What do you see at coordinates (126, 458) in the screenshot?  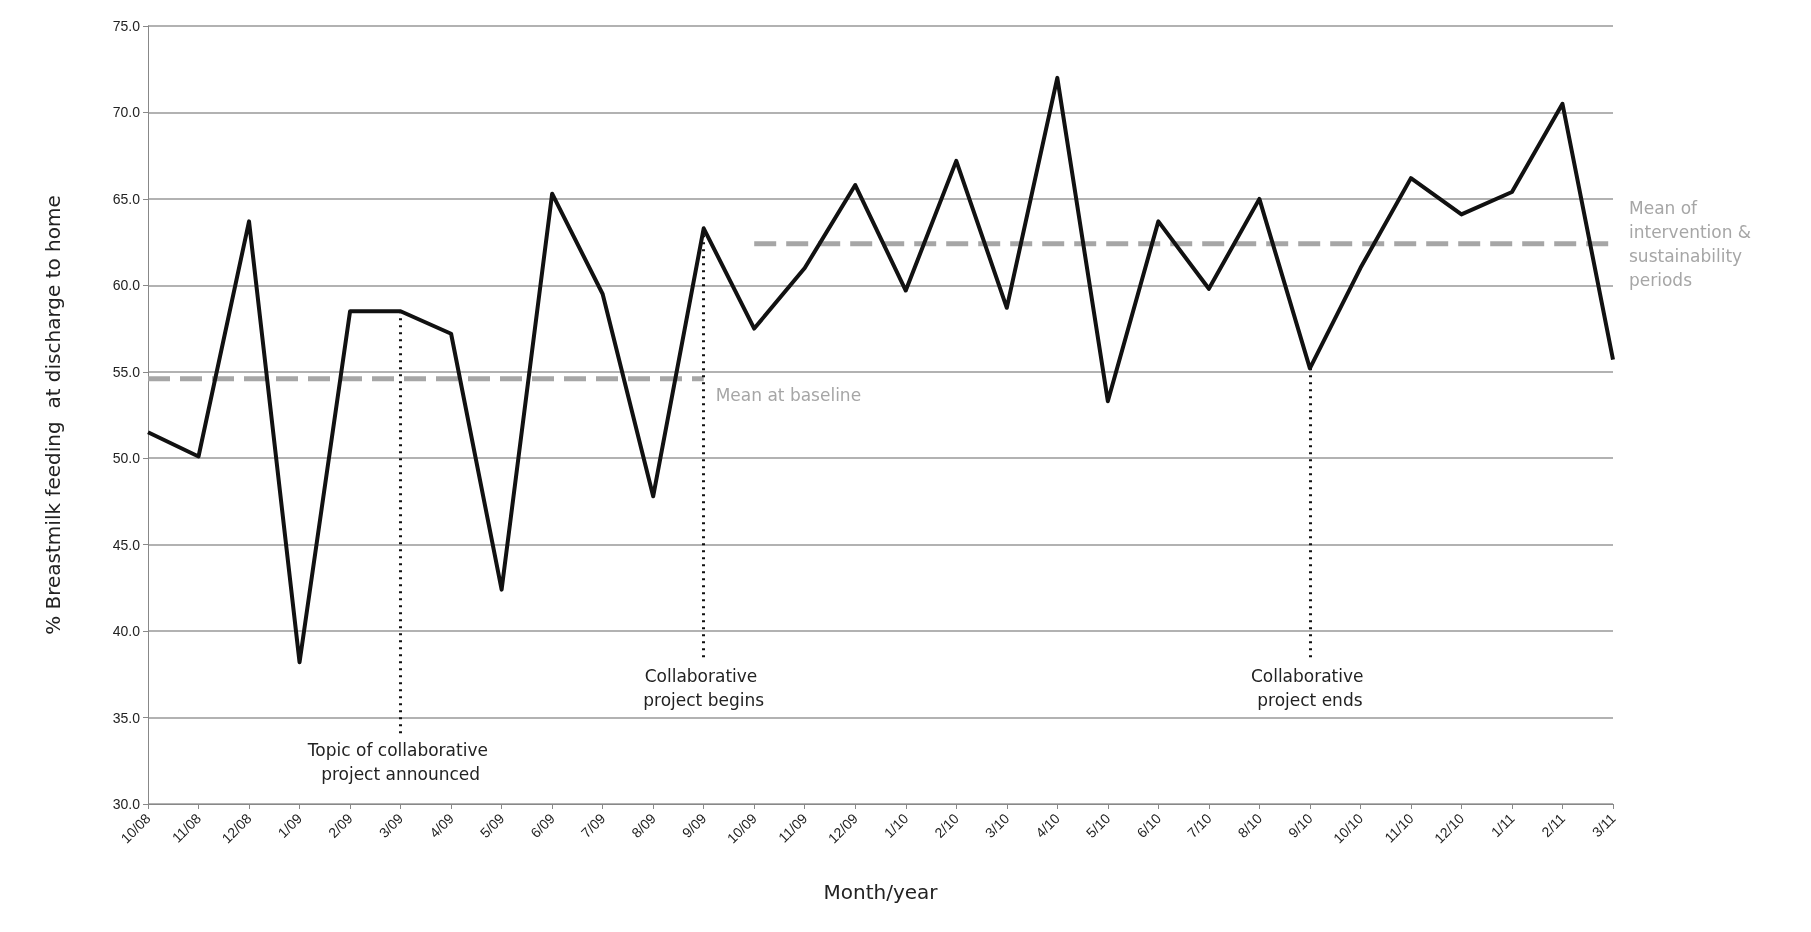 I see `y-tick-label: 50.0` at bounding box center [126, 458].